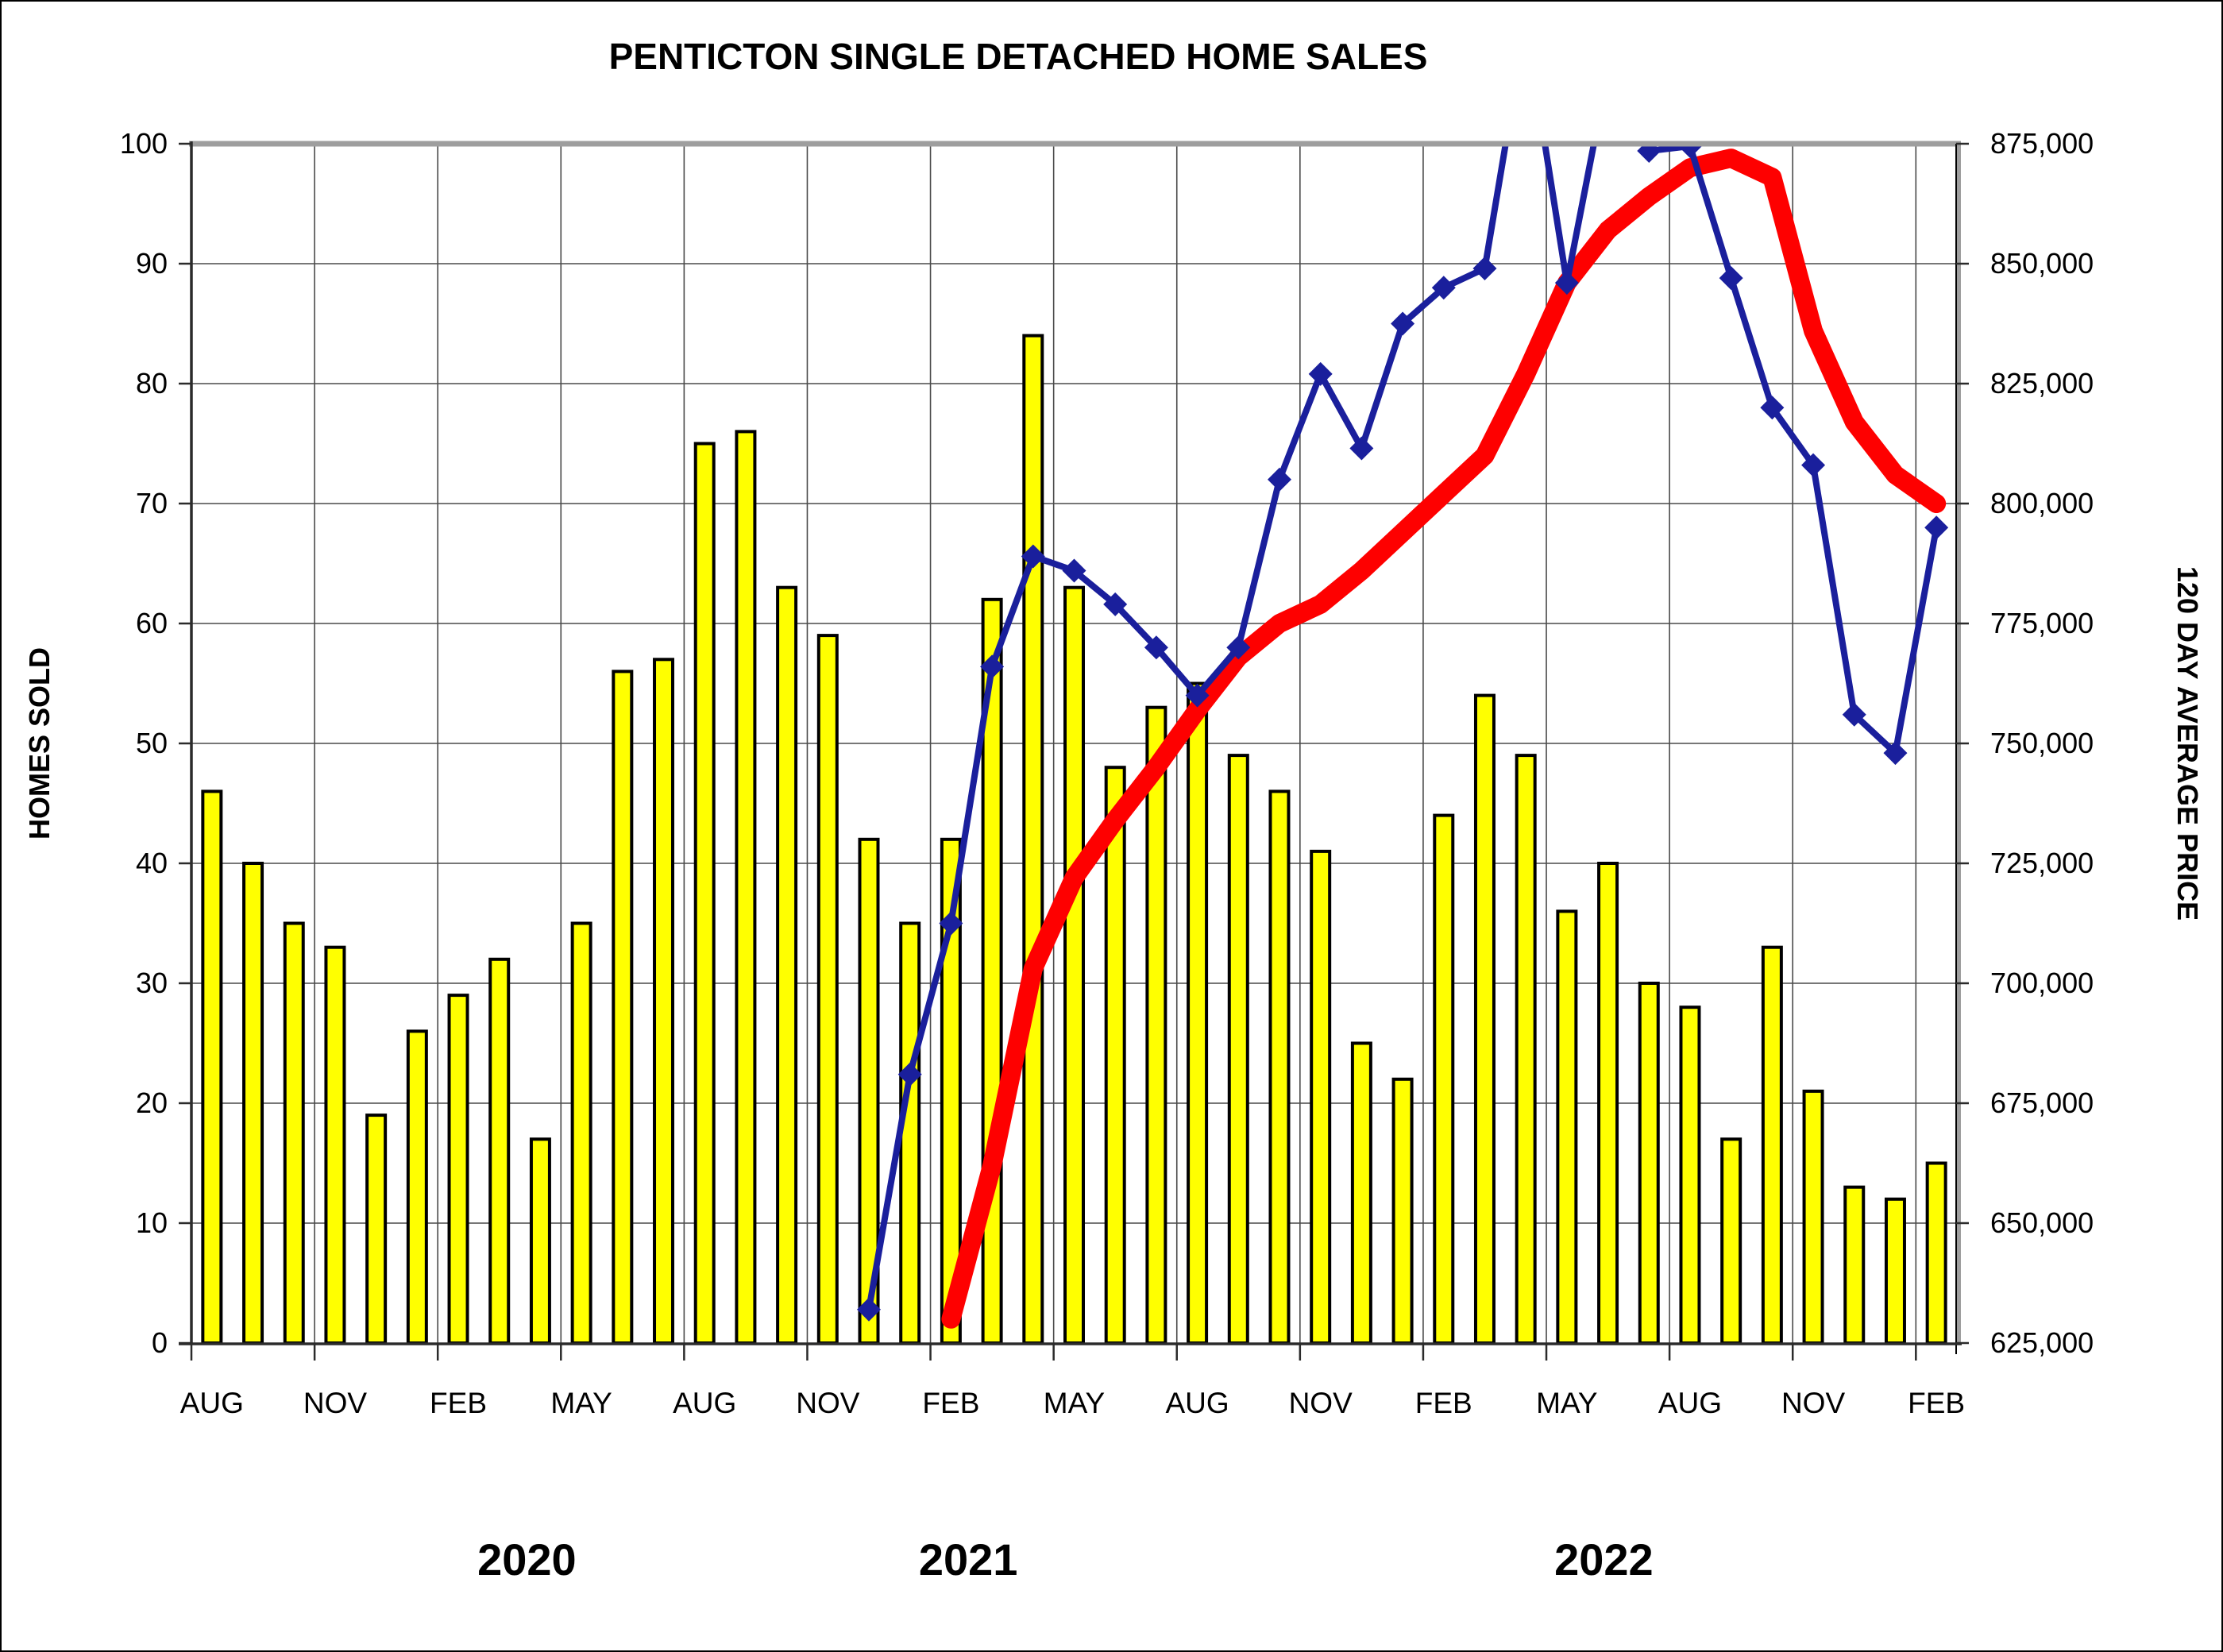  Describe the element at coordinates (160, 1342) in the screenshot. I see `left-axis-label: 0` at that location.